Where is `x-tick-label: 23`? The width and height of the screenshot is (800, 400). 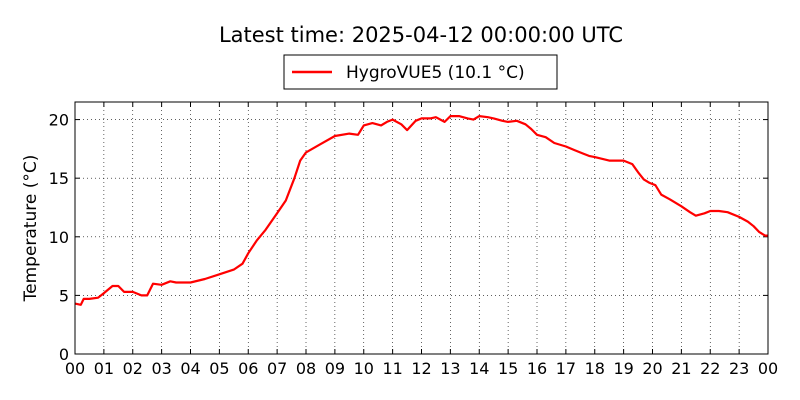
x-tick-label: 23 is located at coordinates (739, 368).